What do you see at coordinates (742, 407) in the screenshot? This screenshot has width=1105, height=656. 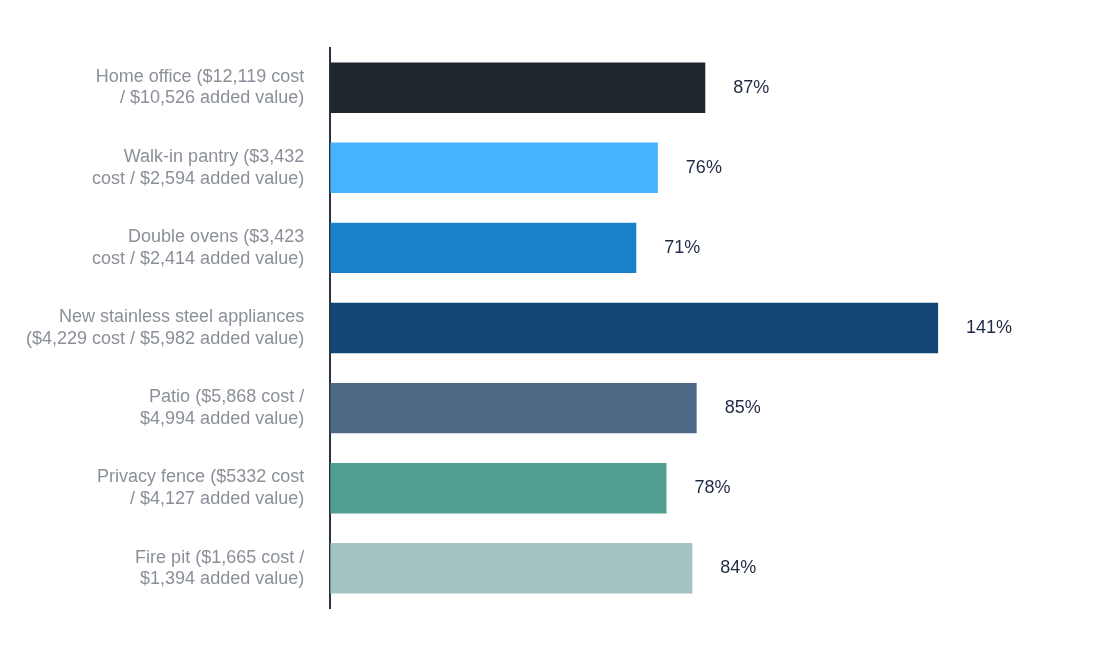 I see `data-label: 85%` at bounding box center [742, 407].